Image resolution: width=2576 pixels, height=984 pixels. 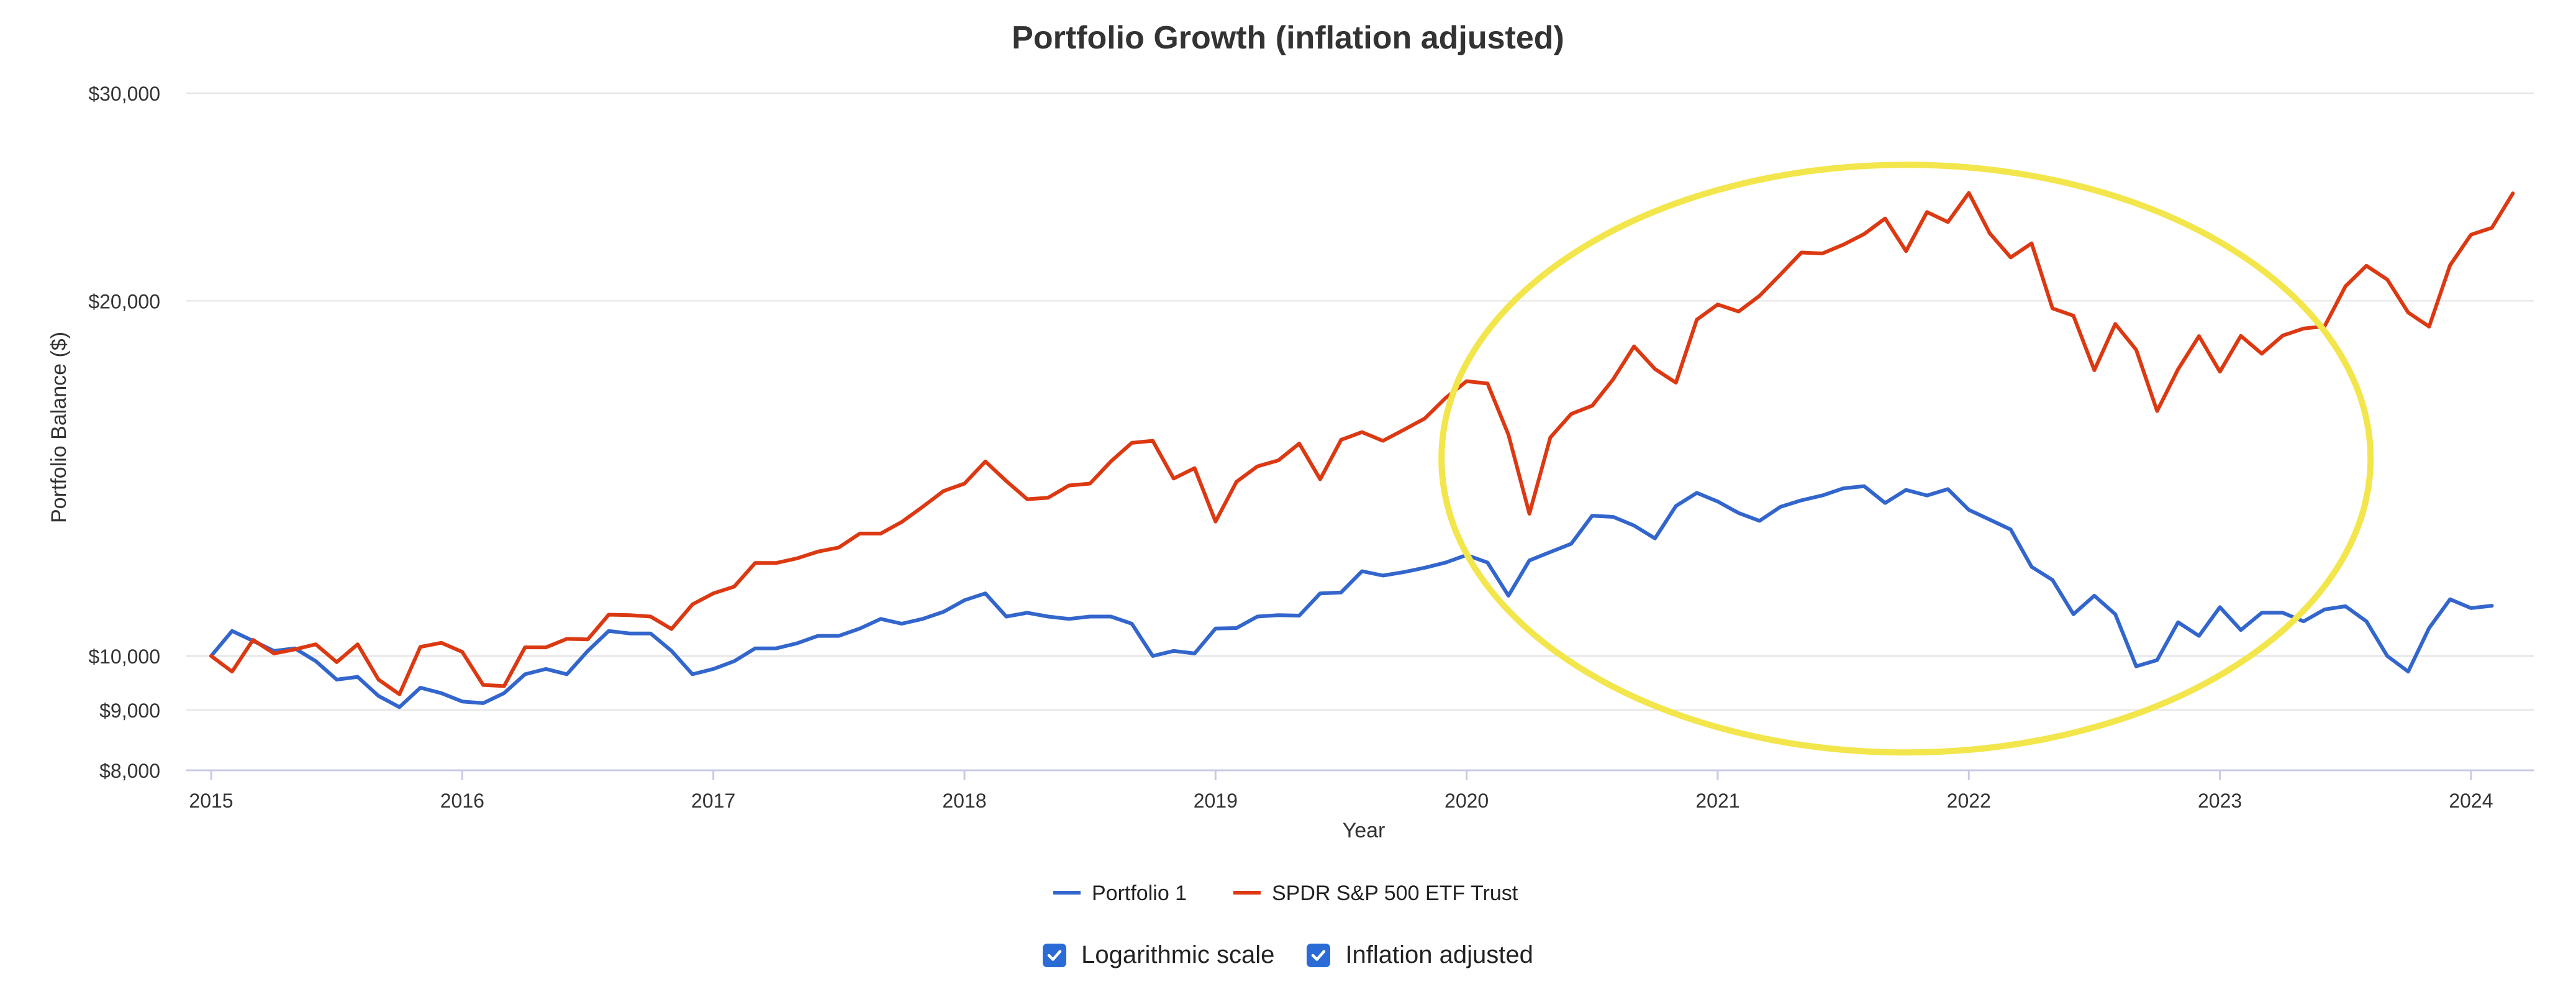 What do you see at coordinates (1288, 38) in the screenshot?
I see `chart-title: Portfolio Growth (inflation adjusted)` at bounding box center [1288, 38].